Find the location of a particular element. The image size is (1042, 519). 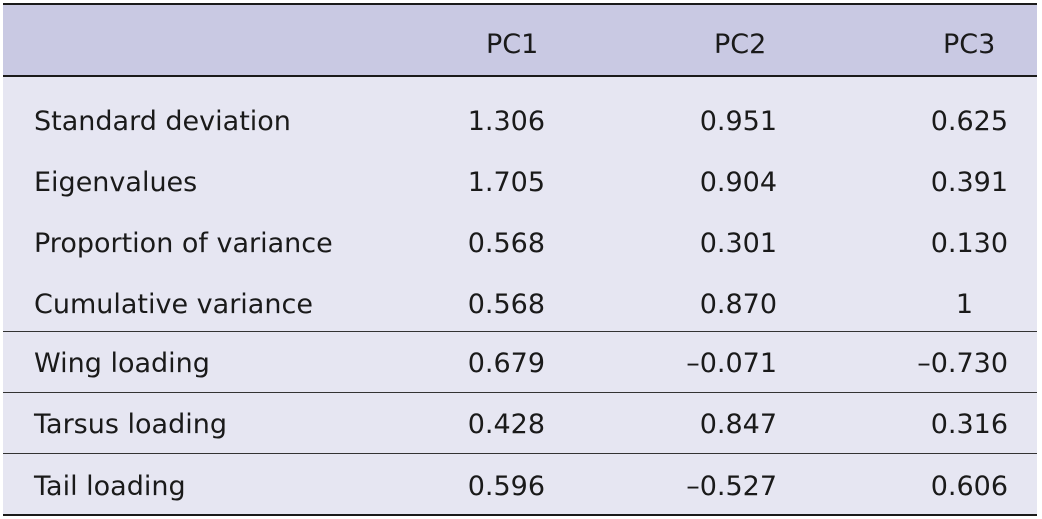

cell-pc2: 0.301 is located at coordinates (738, 243).